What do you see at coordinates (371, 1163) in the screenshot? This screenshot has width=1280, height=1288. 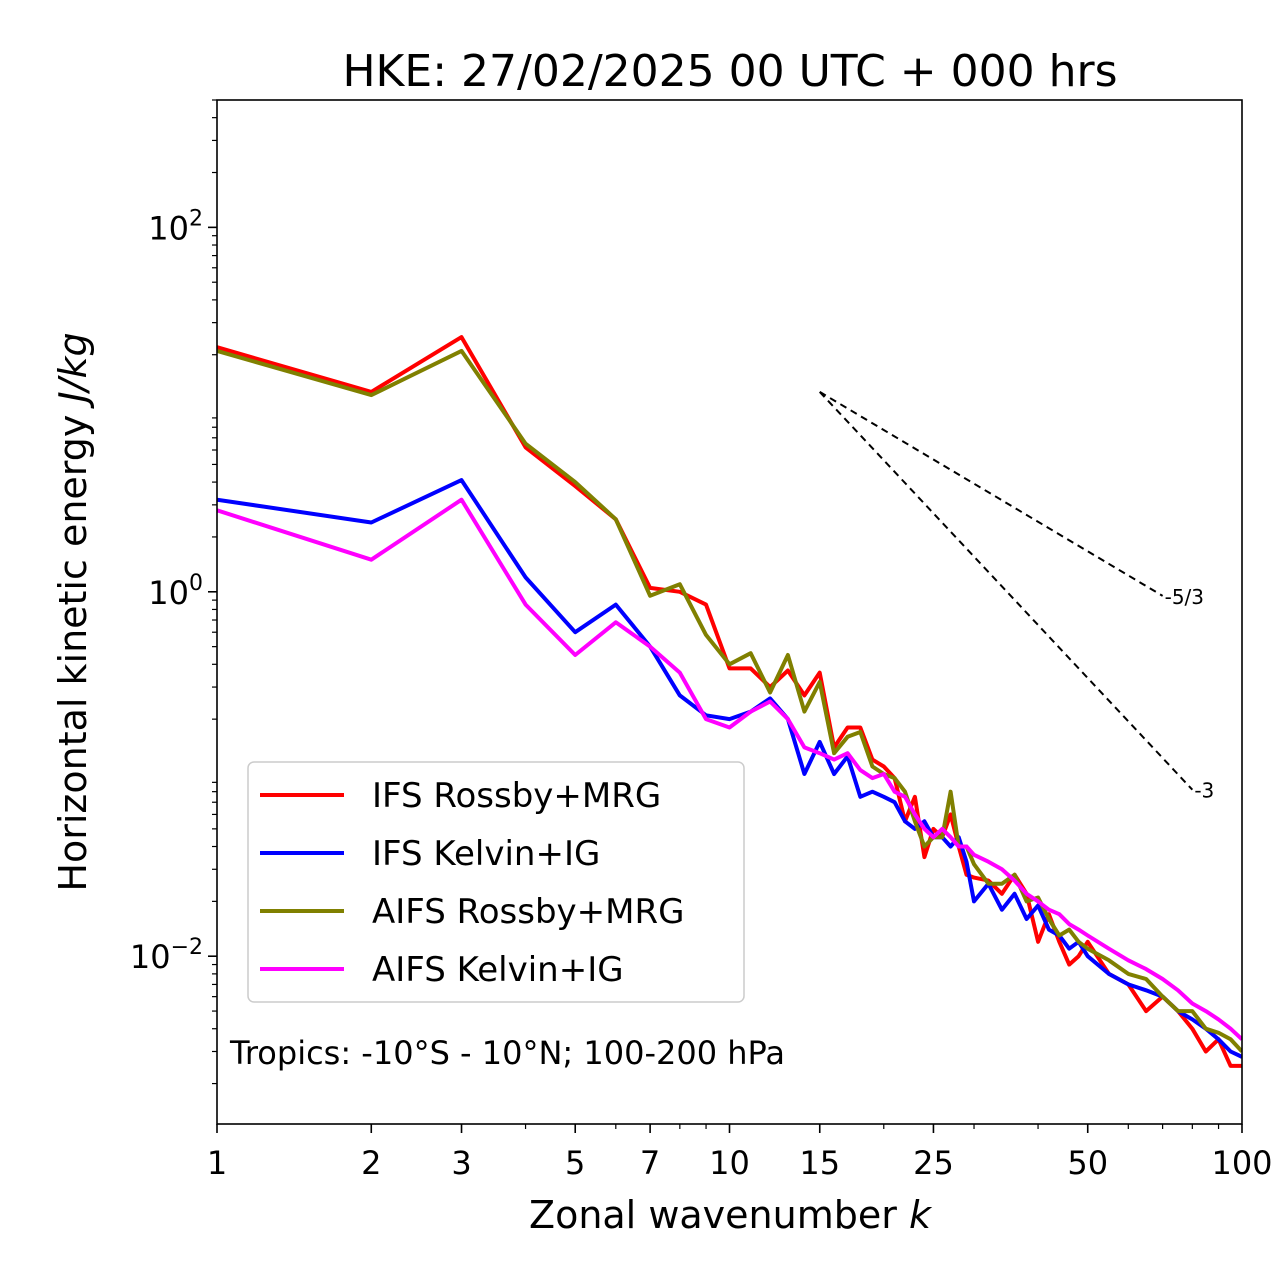 I see `x-tick-label: 2` at bounding box center [371, 1163].